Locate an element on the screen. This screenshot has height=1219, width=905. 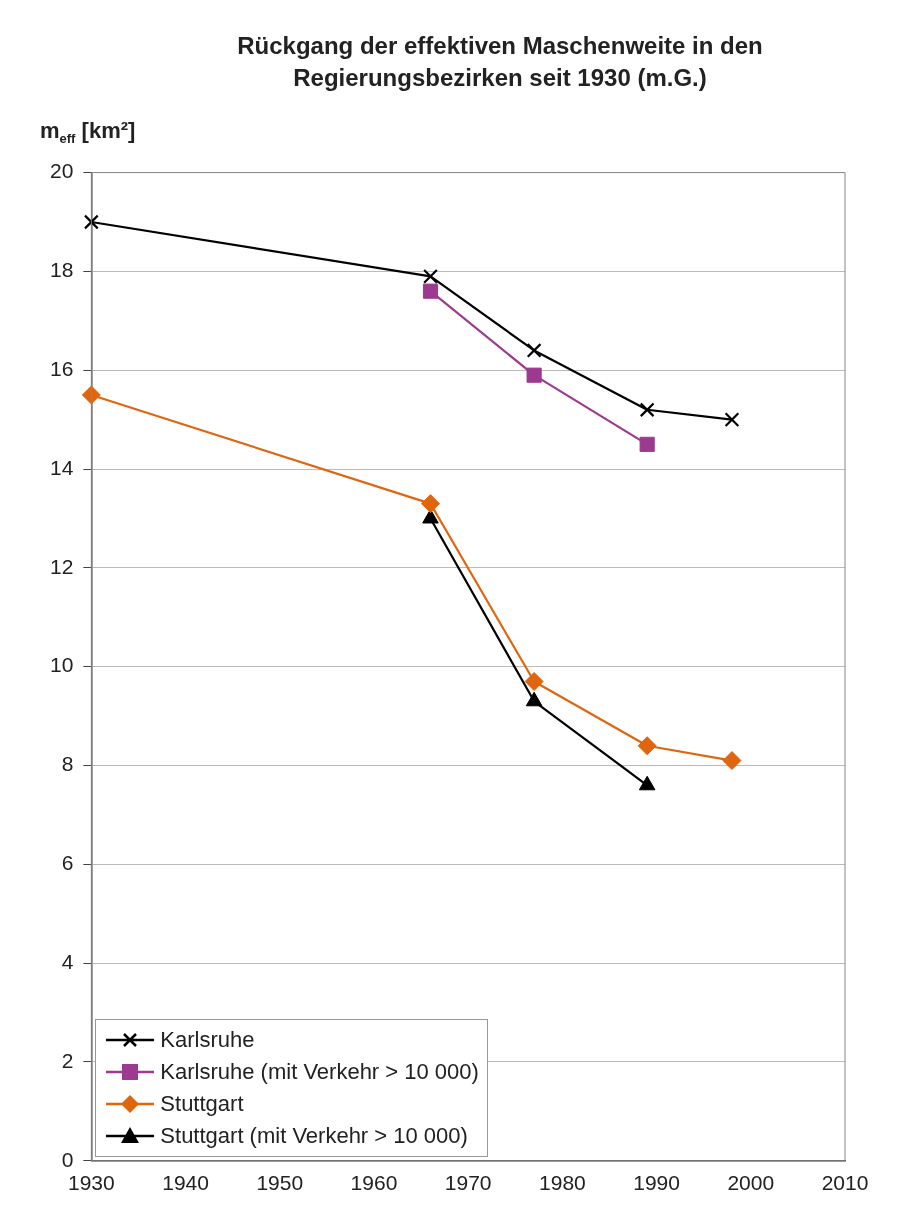
legend-label: Stuttgart (mit Verkehr > 10 000) is located at coordinates (314, 1135).